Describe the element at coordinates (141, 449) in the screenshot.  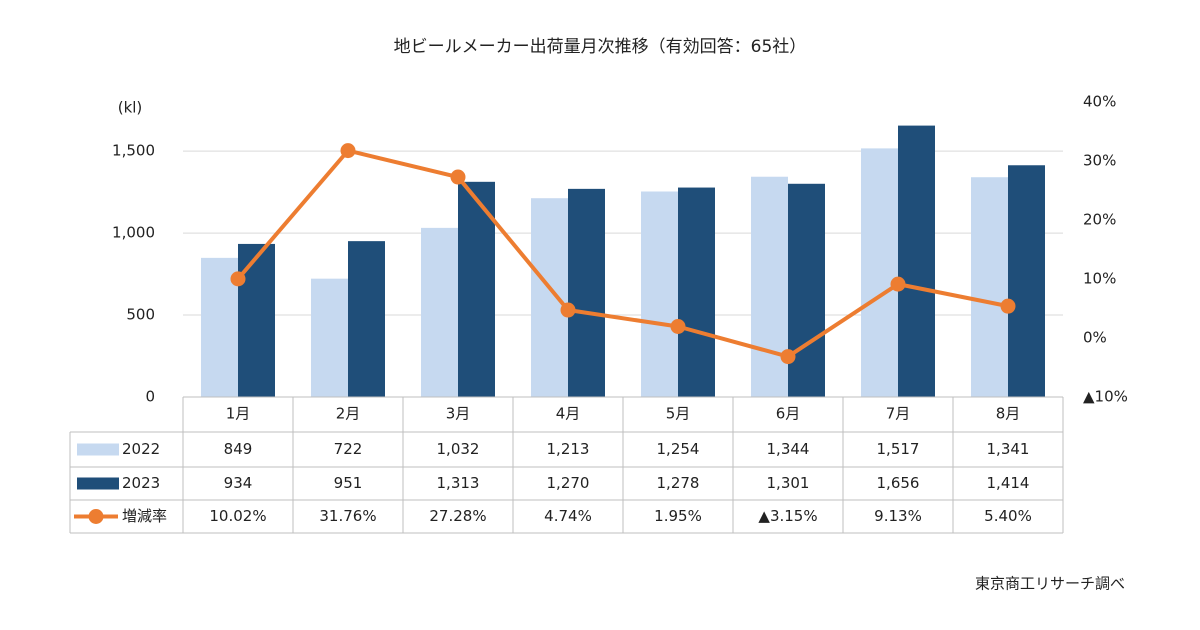
I see `legend-label: 2022` at that location.